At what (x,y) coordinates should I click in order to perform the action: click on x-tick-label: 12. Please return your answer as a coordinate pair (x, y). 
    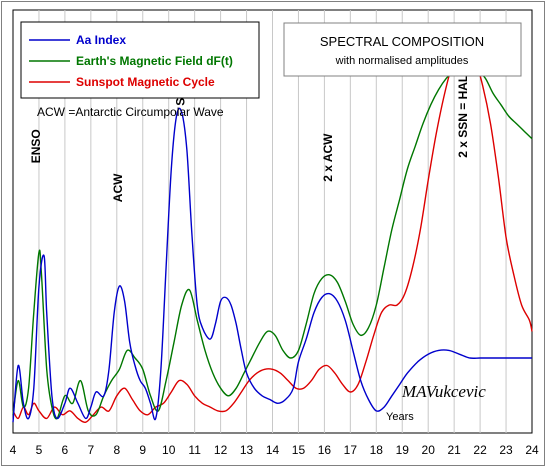
    Looking at the image, I should click on (221, 450).